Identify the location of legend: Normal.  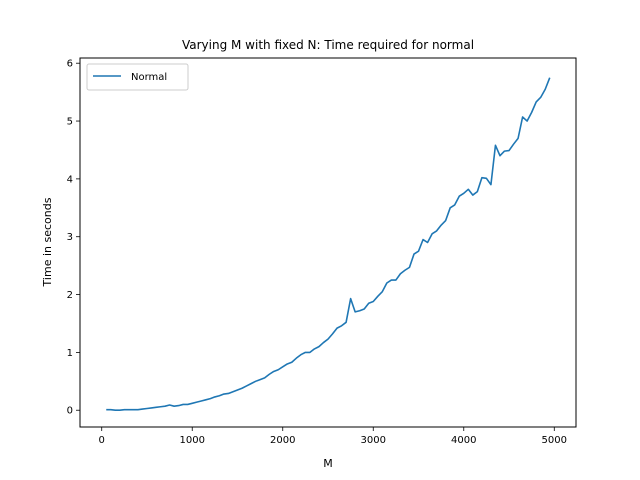
(137, 77).